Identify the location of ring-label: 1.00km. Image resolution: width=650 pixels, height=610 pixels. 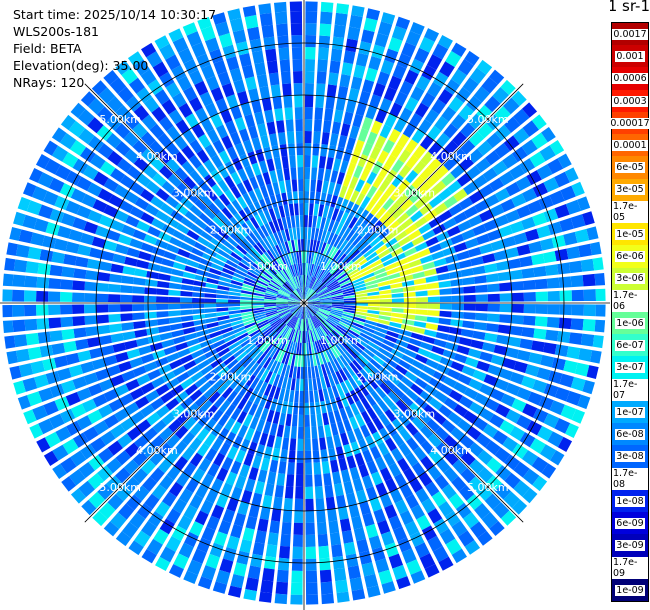
(341, 266).